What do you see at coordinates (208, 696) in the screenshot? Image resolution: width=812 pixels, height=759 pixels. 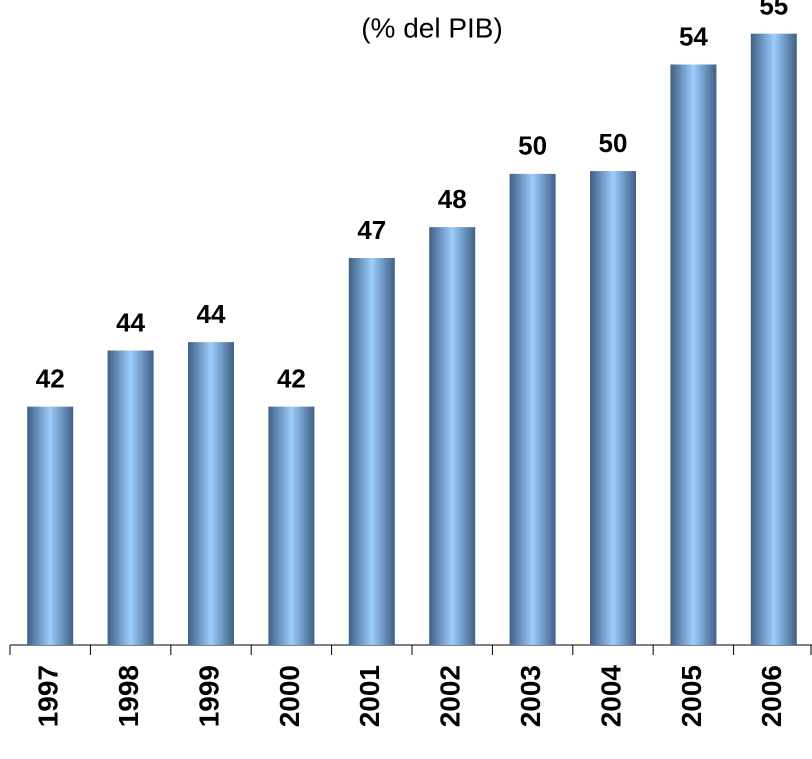 I see `x-tick-label: 1999` at bounding box center [208, 696].